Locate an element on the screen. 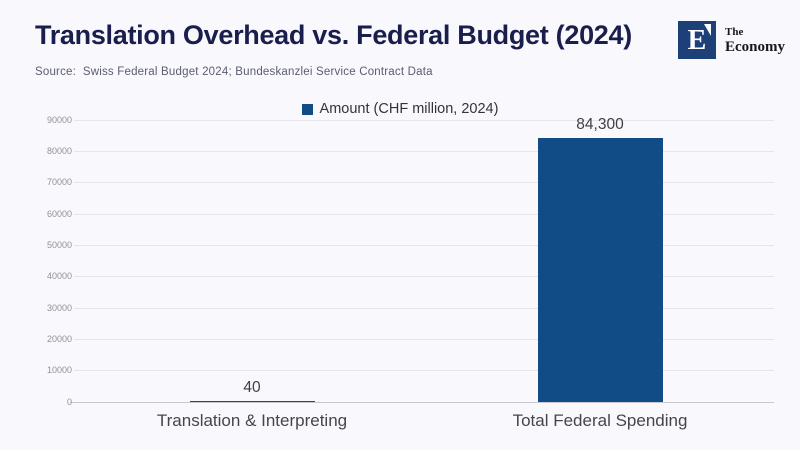  logo-wordmark-line2: Economy is located at coordinates (755, 46).